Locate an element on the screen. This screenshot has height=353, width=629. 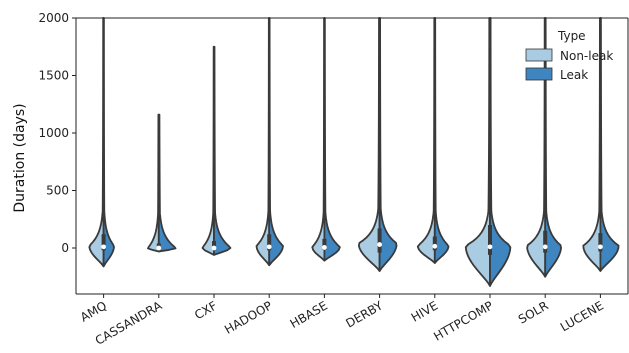
legend-title: Type is located at coordinates (571, 36).